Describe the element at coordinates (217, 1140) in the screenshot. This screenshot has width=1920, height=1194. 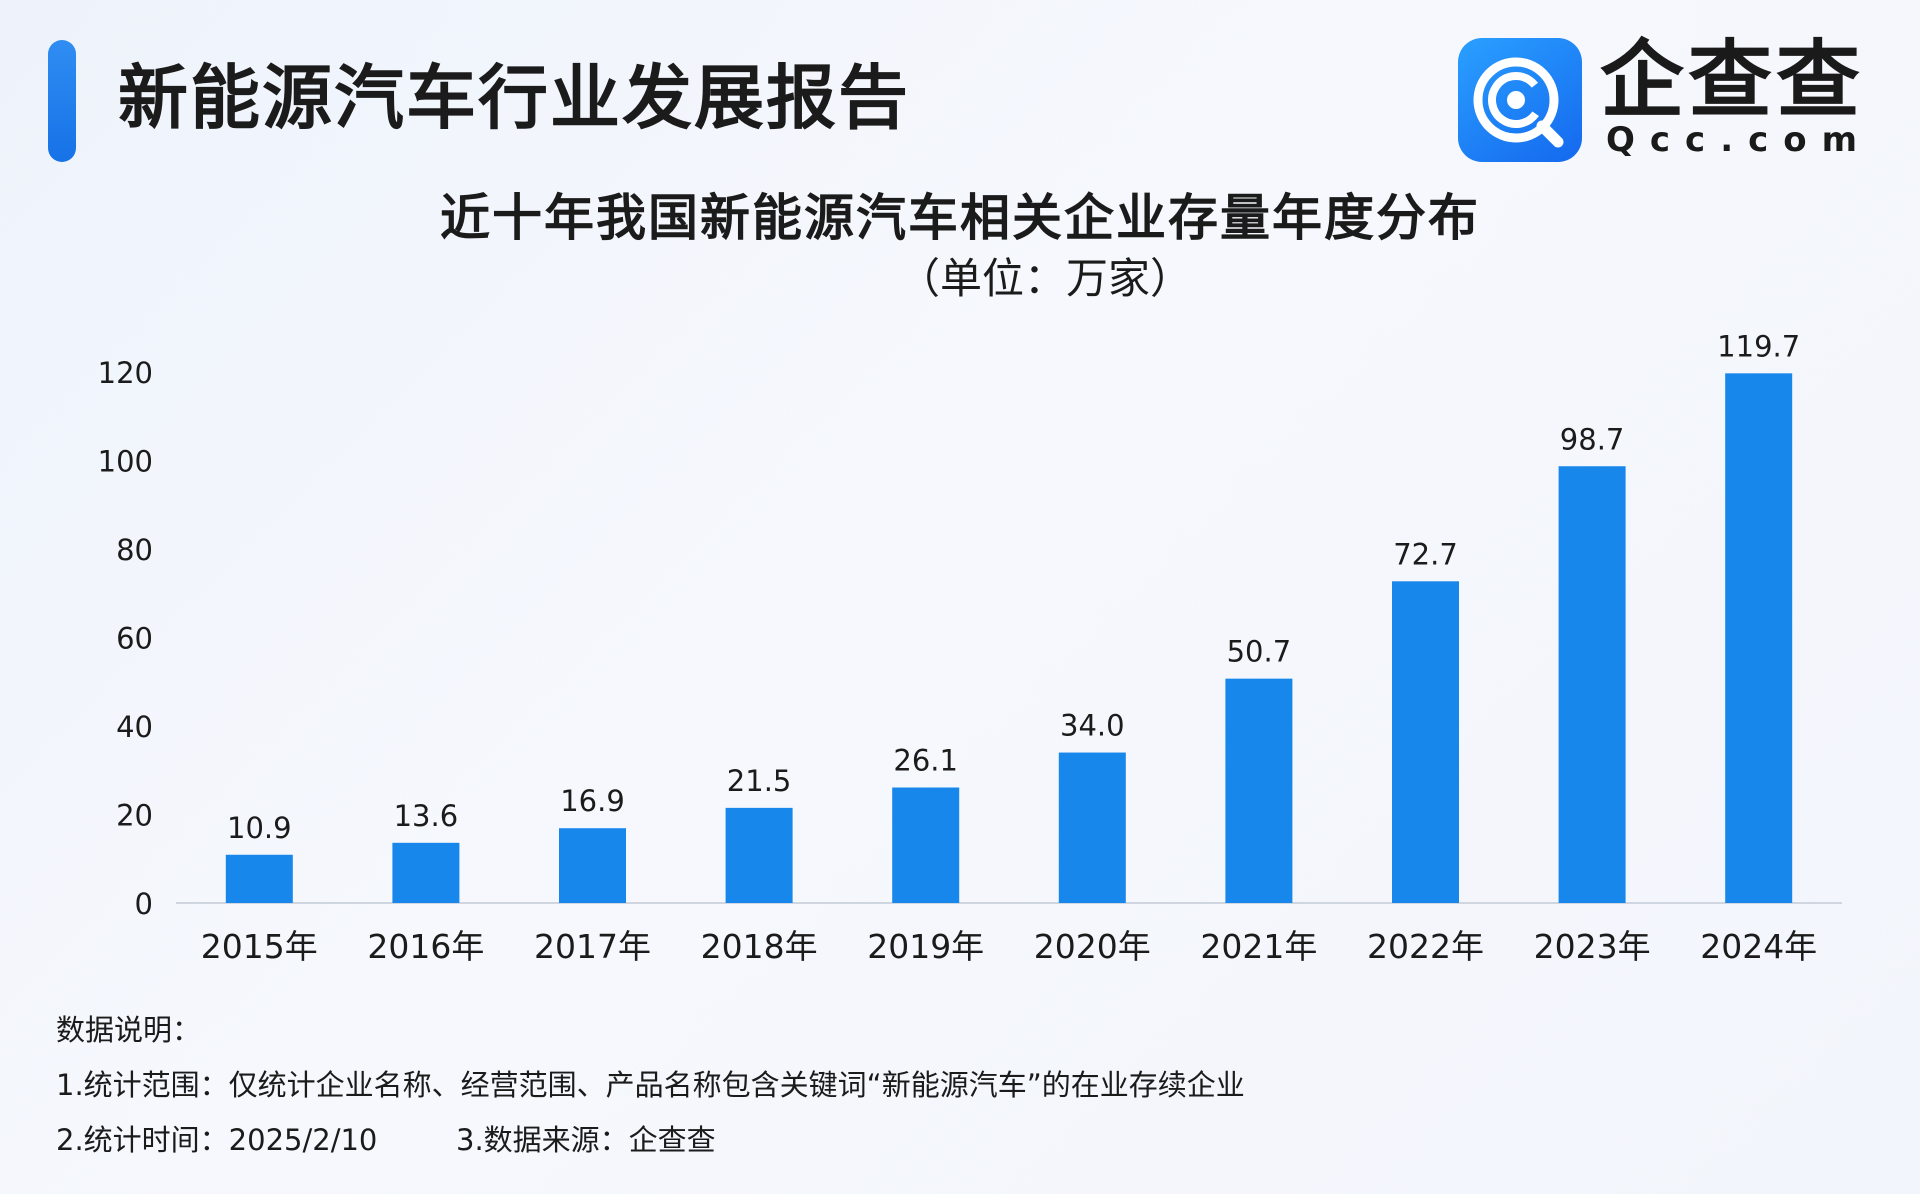
I see `notes-time: 2.统计时间：2025/2/10` at that location.